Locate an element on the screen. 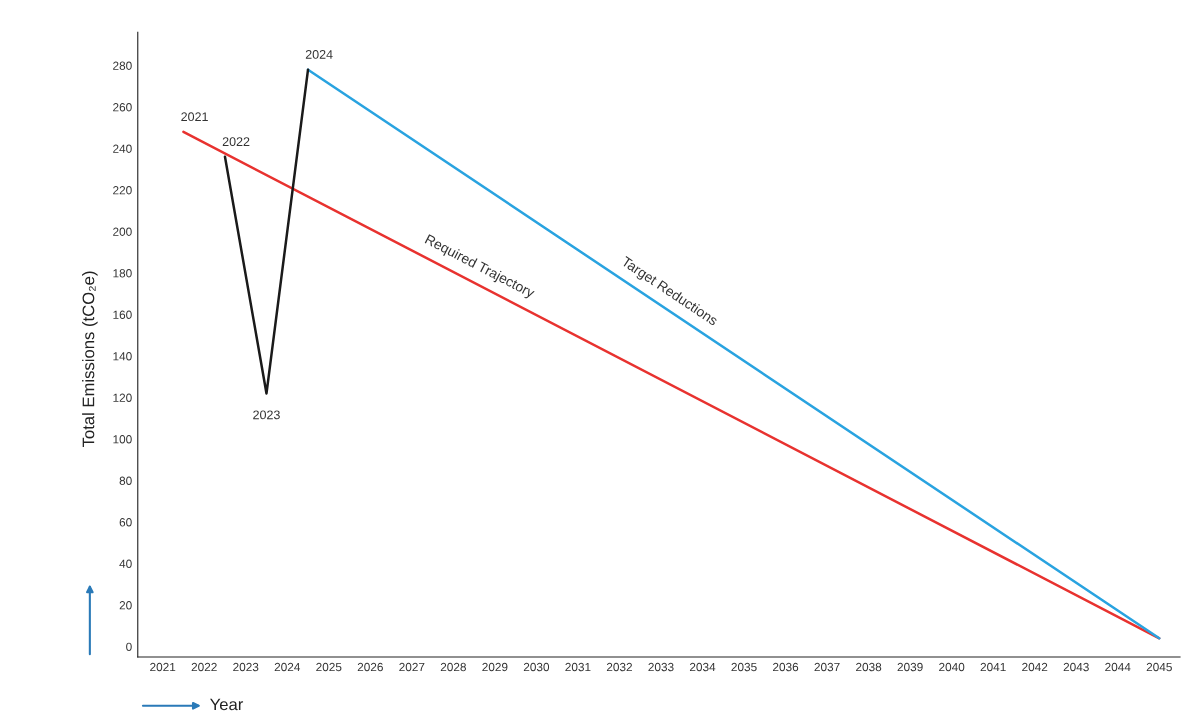 This screenshot has width=1198, height=718. x-tick-label: 2034 is located at coordinates (702, 667).